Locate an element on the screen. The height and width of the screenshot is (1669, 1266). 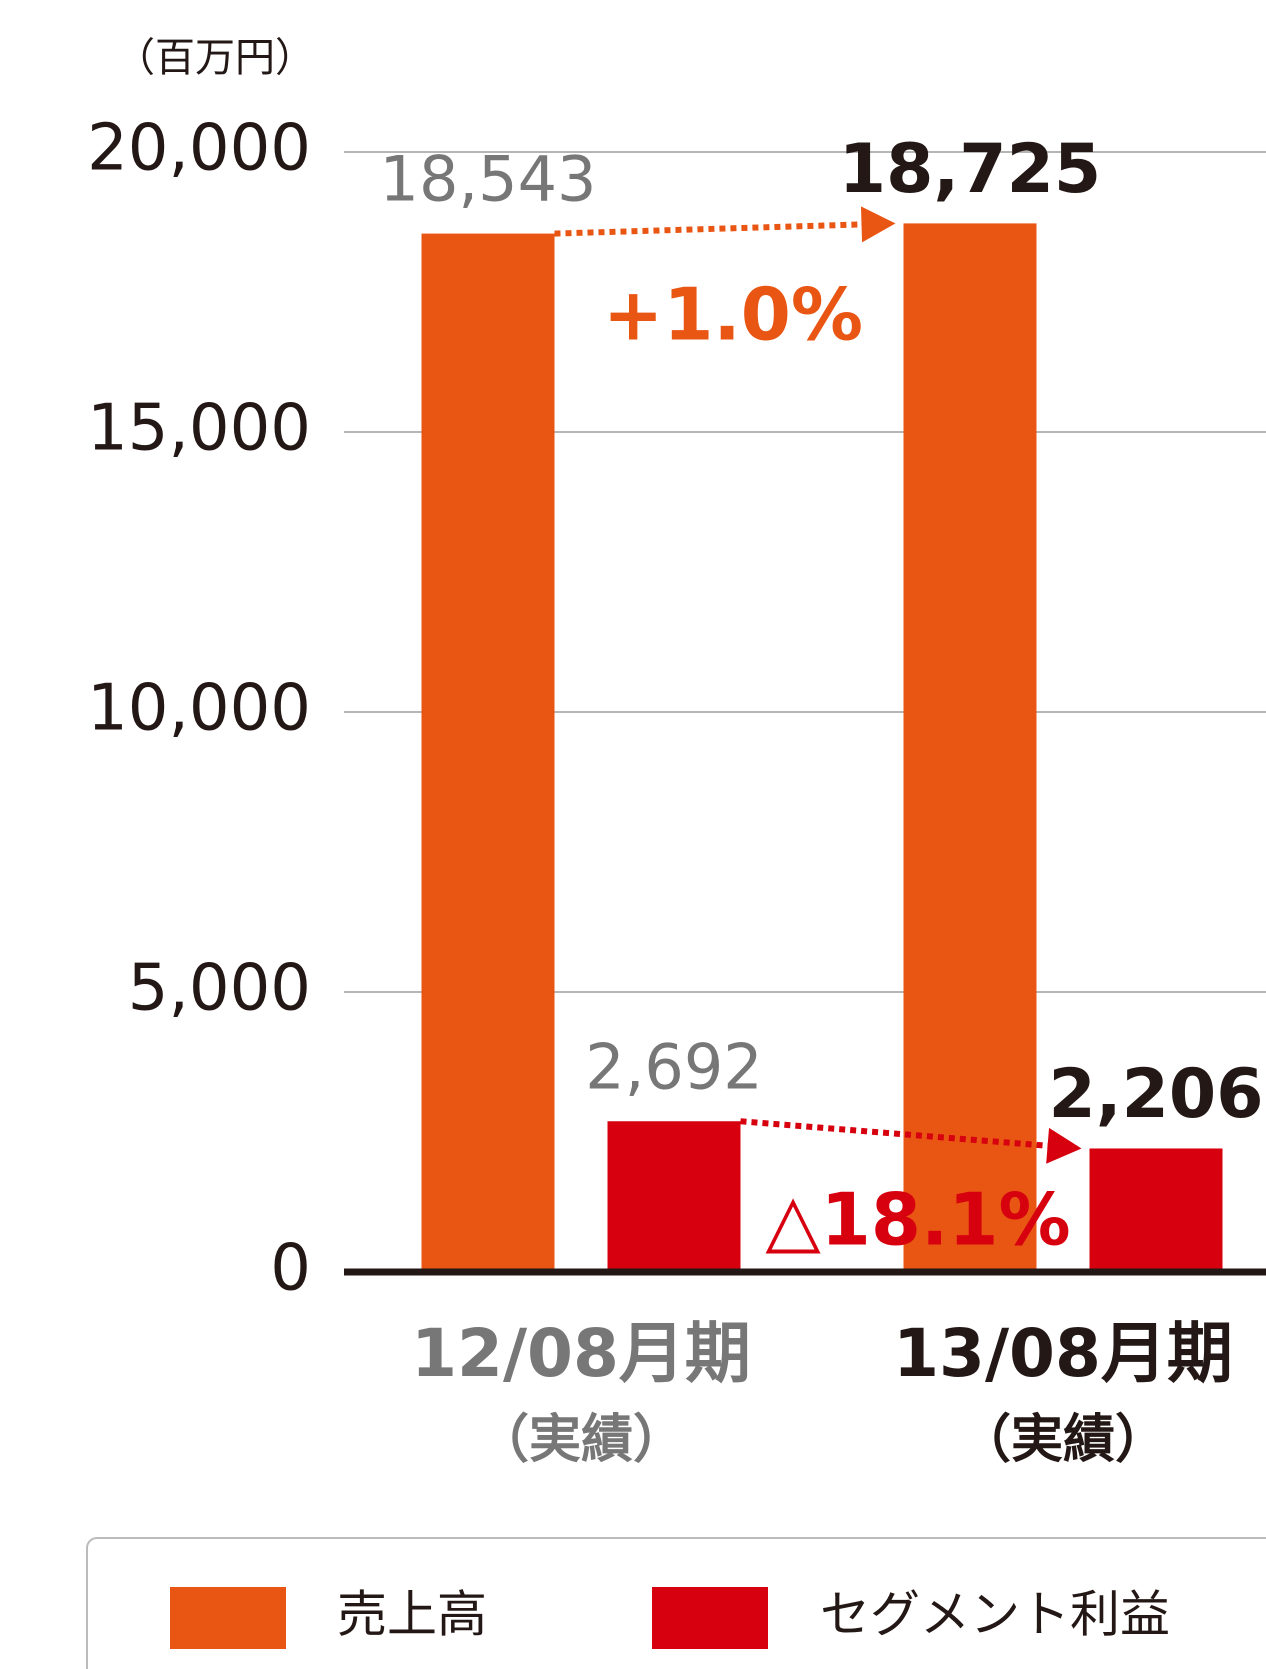
y-tick-label: 10,000 is located at coordinates (199, 709).